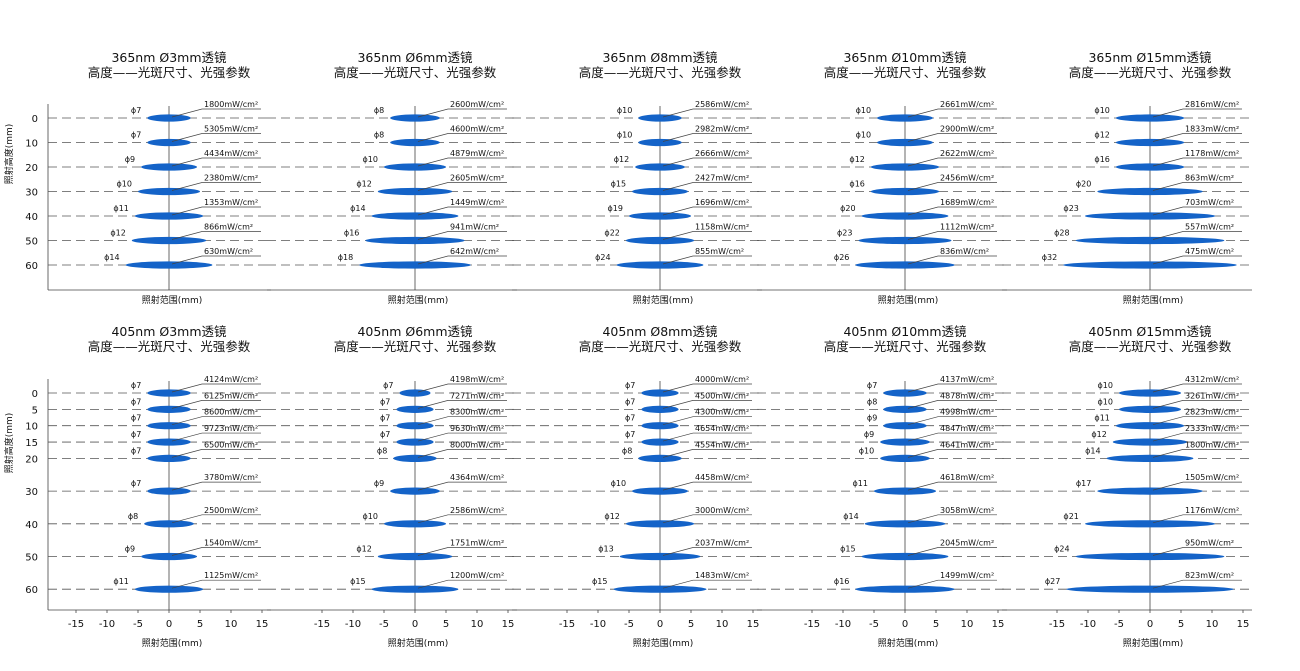  I want to click on intensity-label: 1689mW/cm², so click(967, 202).